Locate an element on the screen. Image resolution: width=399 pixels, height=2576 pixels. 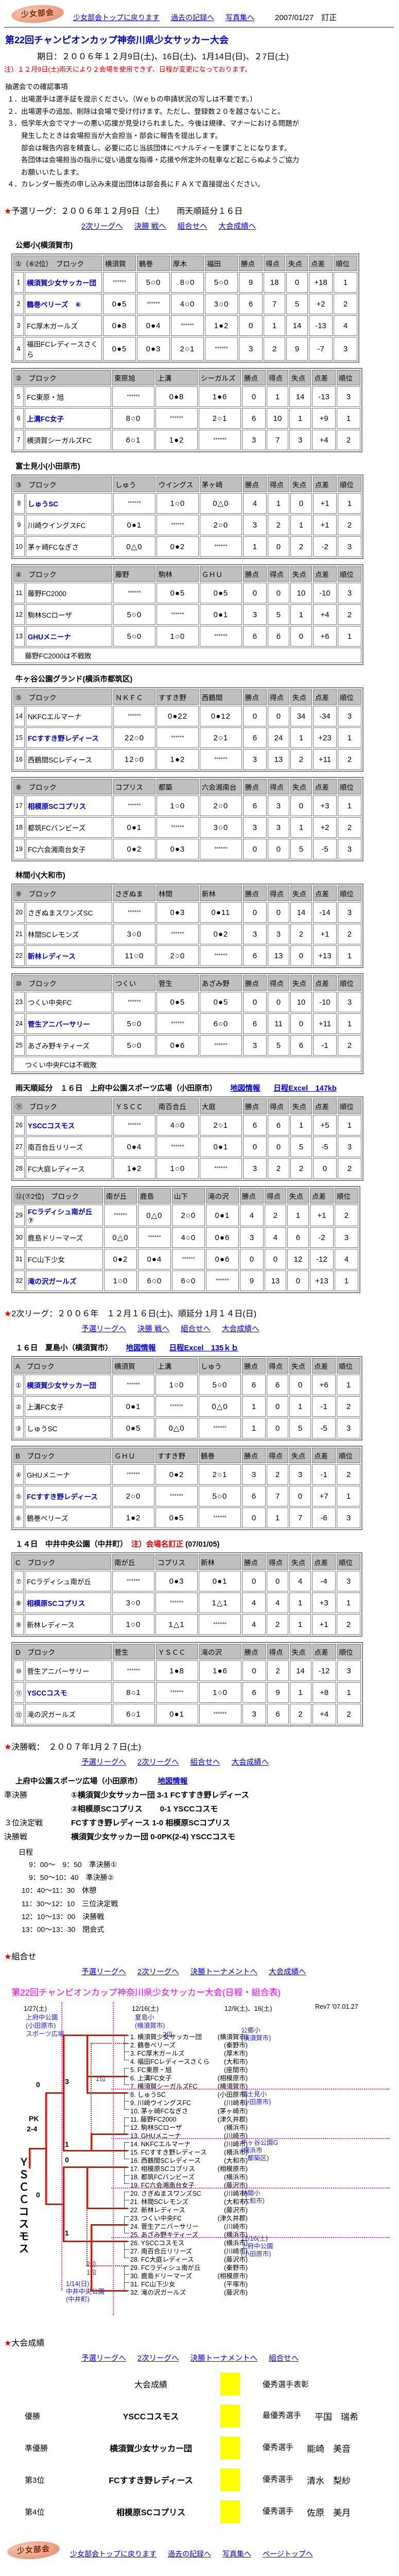
row-number: 6 is located at coordinates (19, 418).